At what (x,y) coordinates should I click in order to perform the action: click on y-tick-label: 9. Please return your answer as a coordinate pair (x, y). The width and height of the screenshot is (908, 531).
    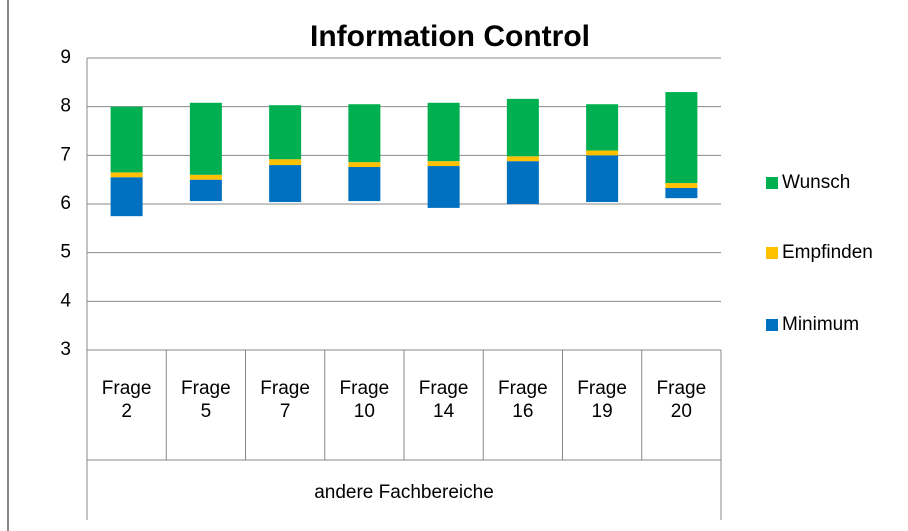
    Looking at the image, I should click on (65, 57).